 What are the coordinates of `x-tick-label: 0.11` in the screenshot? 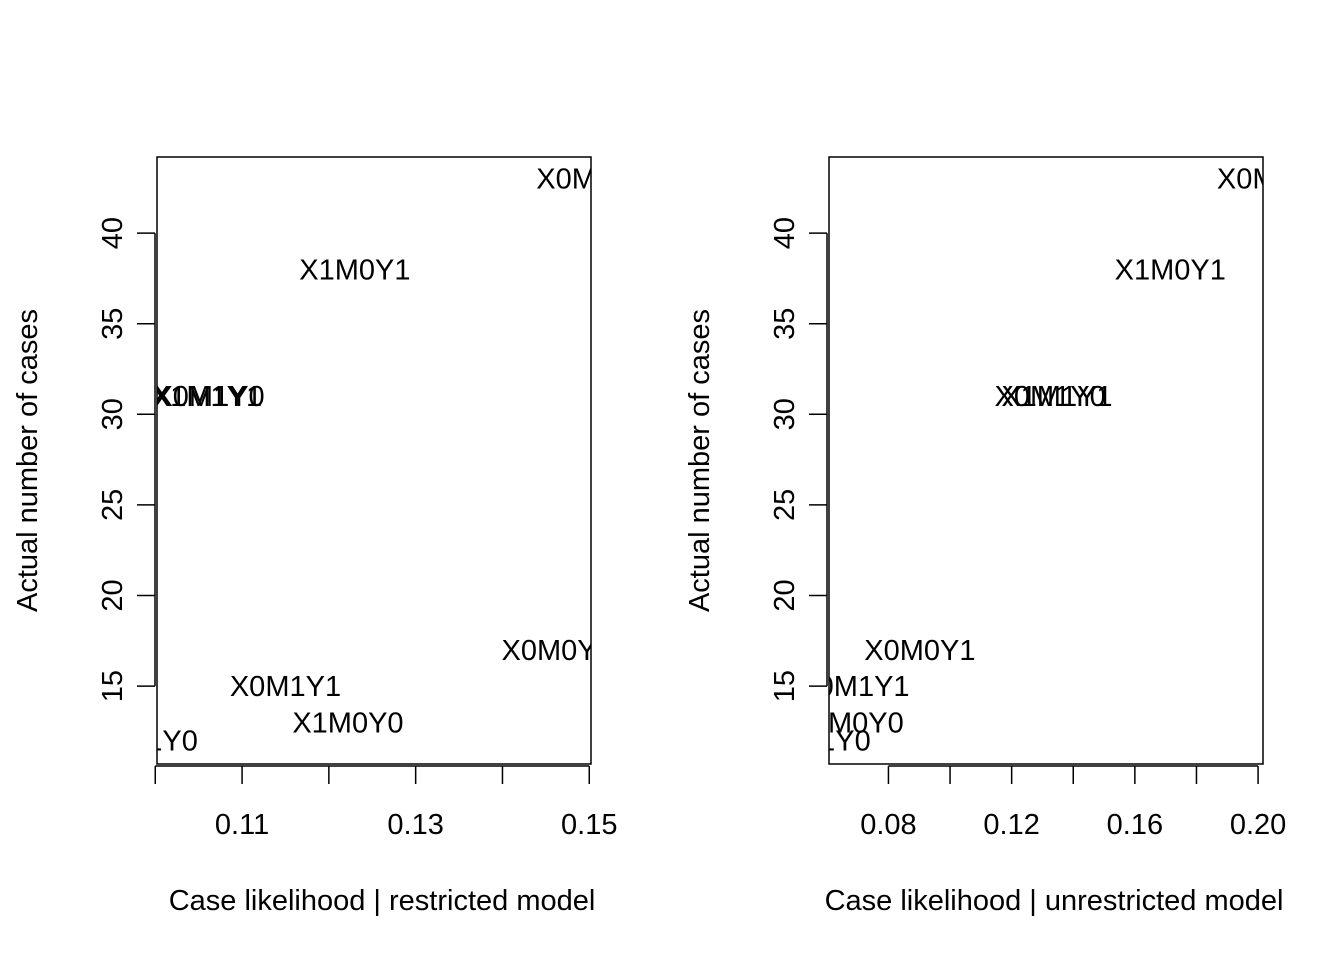 It's located at (242, 825).